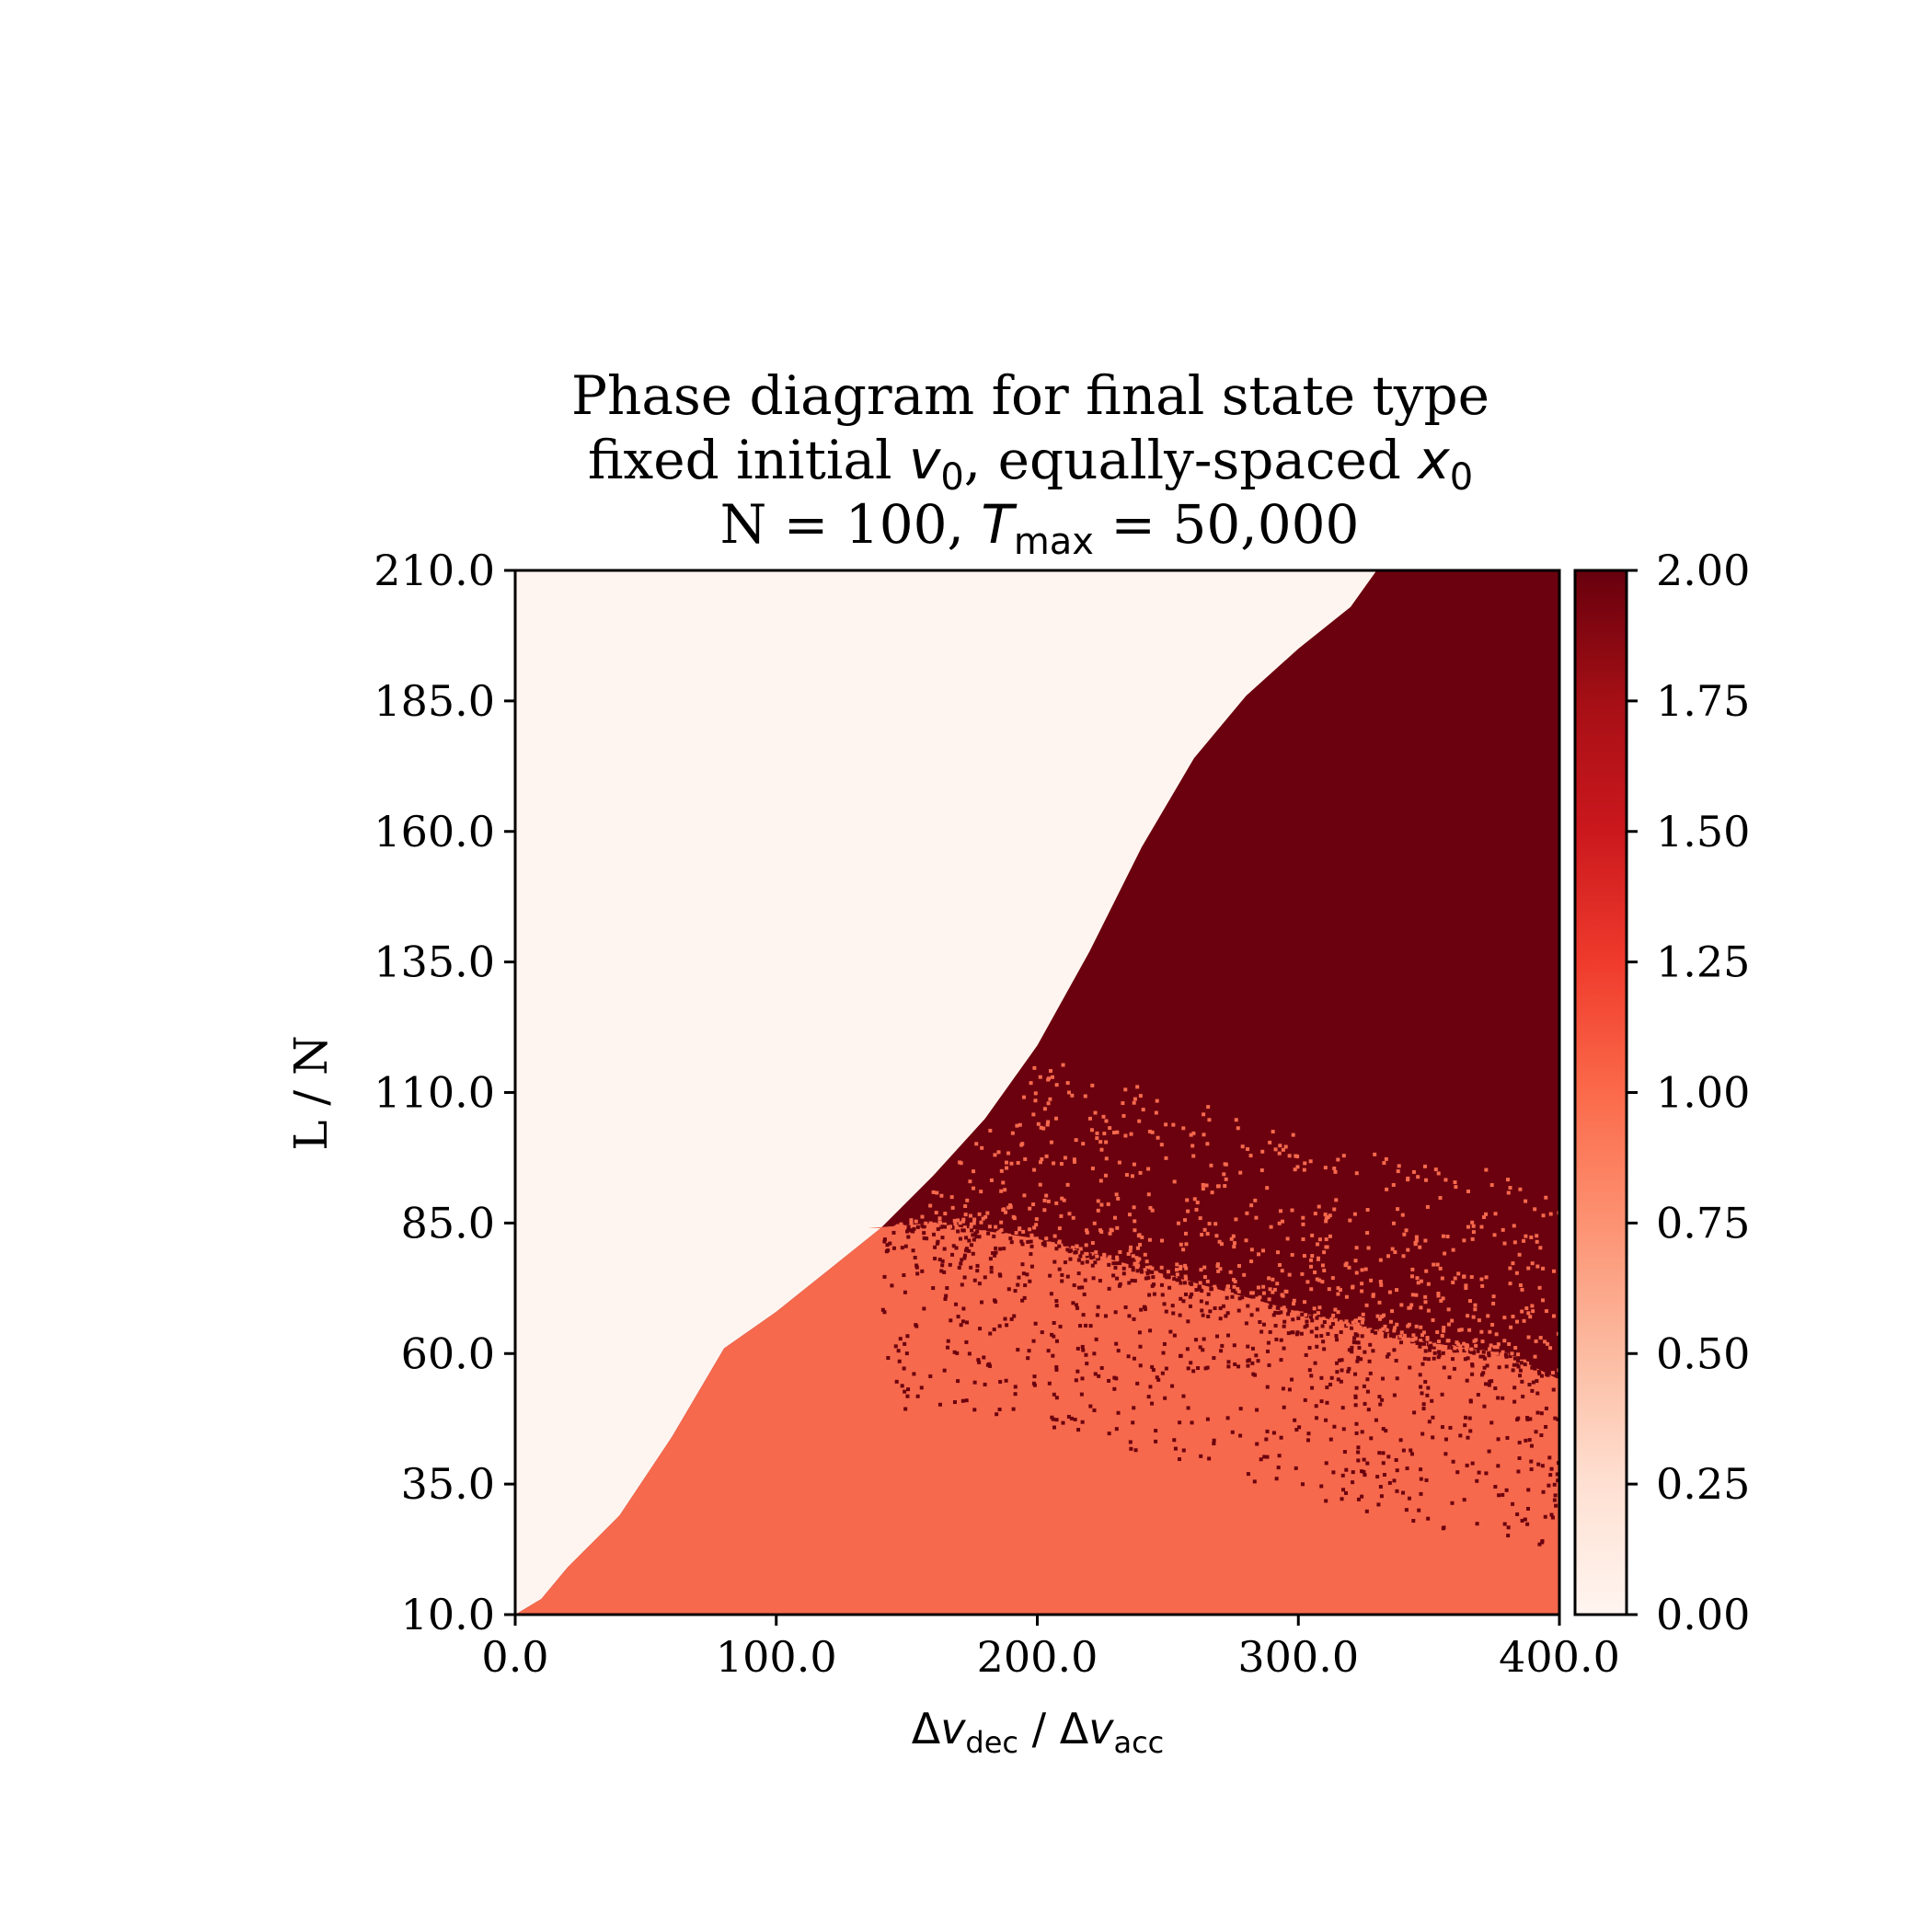  What do you see at coordinates (1661, 1092) in the screenshot?
I see `colorbar: 0.000.250.500.751.001.251.501.752.00` at bounding box center [1661, 1092].